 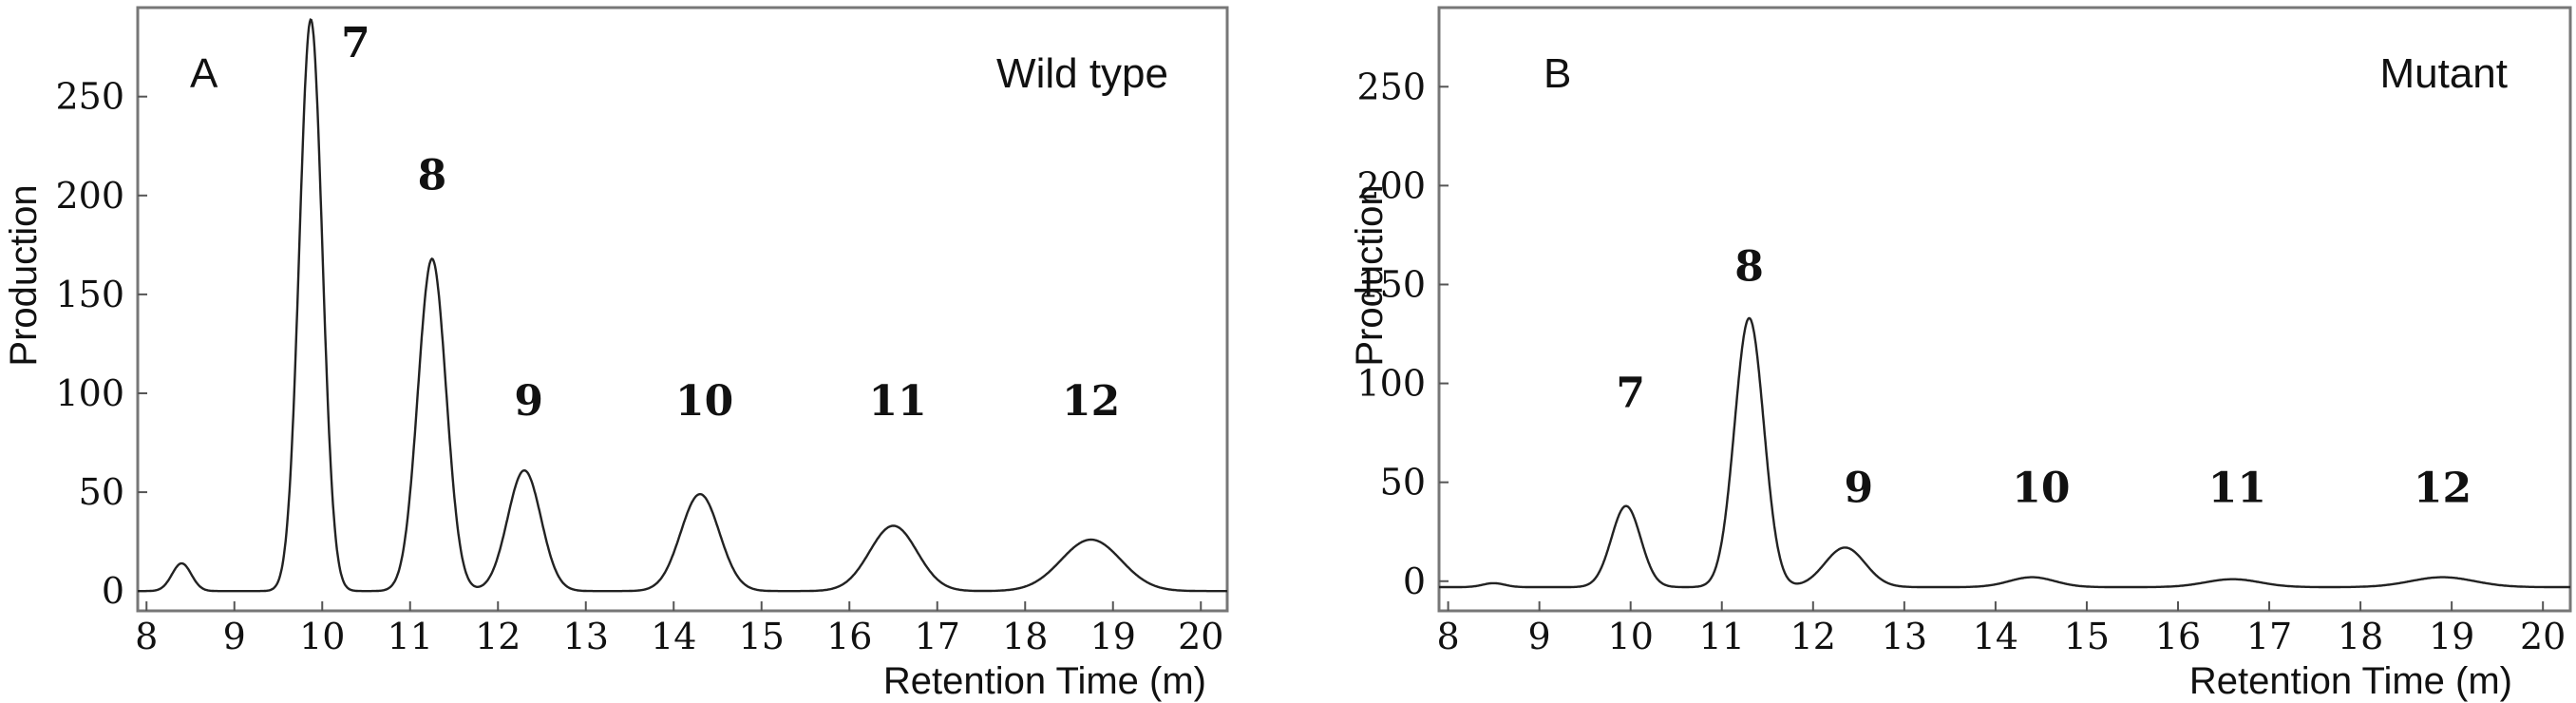 What do you see at coordinates (204, 73) in the screenshot?
I see `panel-letter: A` at bounding box center [204, 73].